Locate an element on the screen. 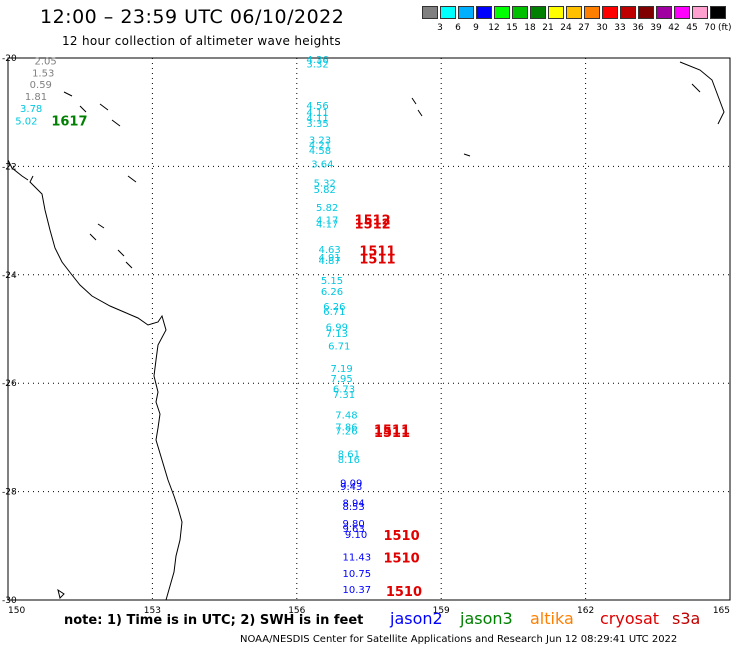  map-title: 12:00 – 23:59 UTC 06/10/2022 is located at coordinates (192, 17).